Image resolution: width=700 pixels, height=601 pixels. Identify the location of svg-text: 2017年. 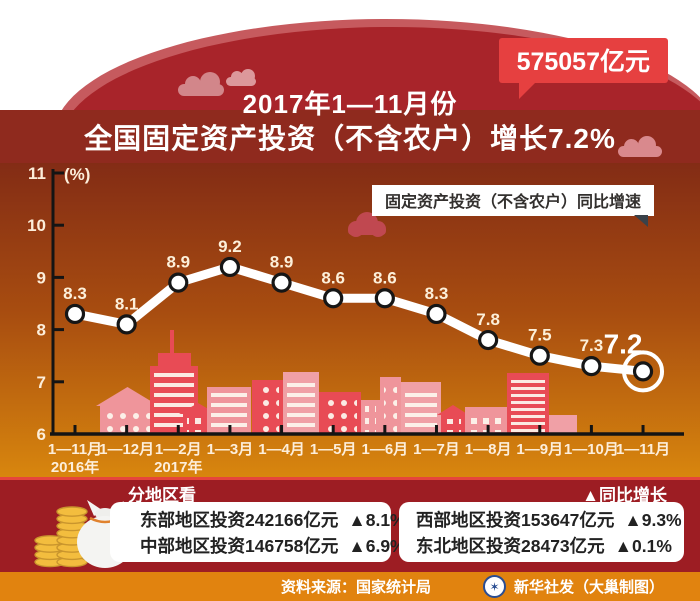
(178, 467).